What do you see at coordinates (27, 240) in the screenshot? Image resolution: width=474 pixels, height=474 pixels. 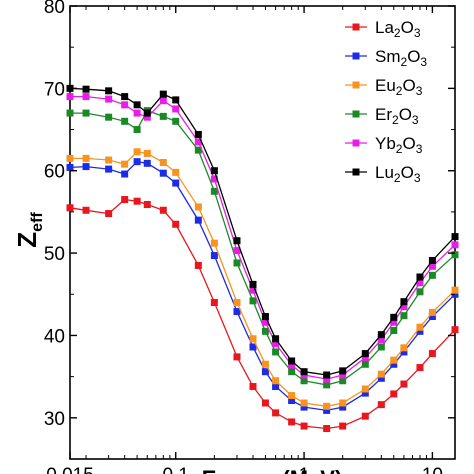 I see `y-axis-label-main: Z` at bounding box center [27, 240].